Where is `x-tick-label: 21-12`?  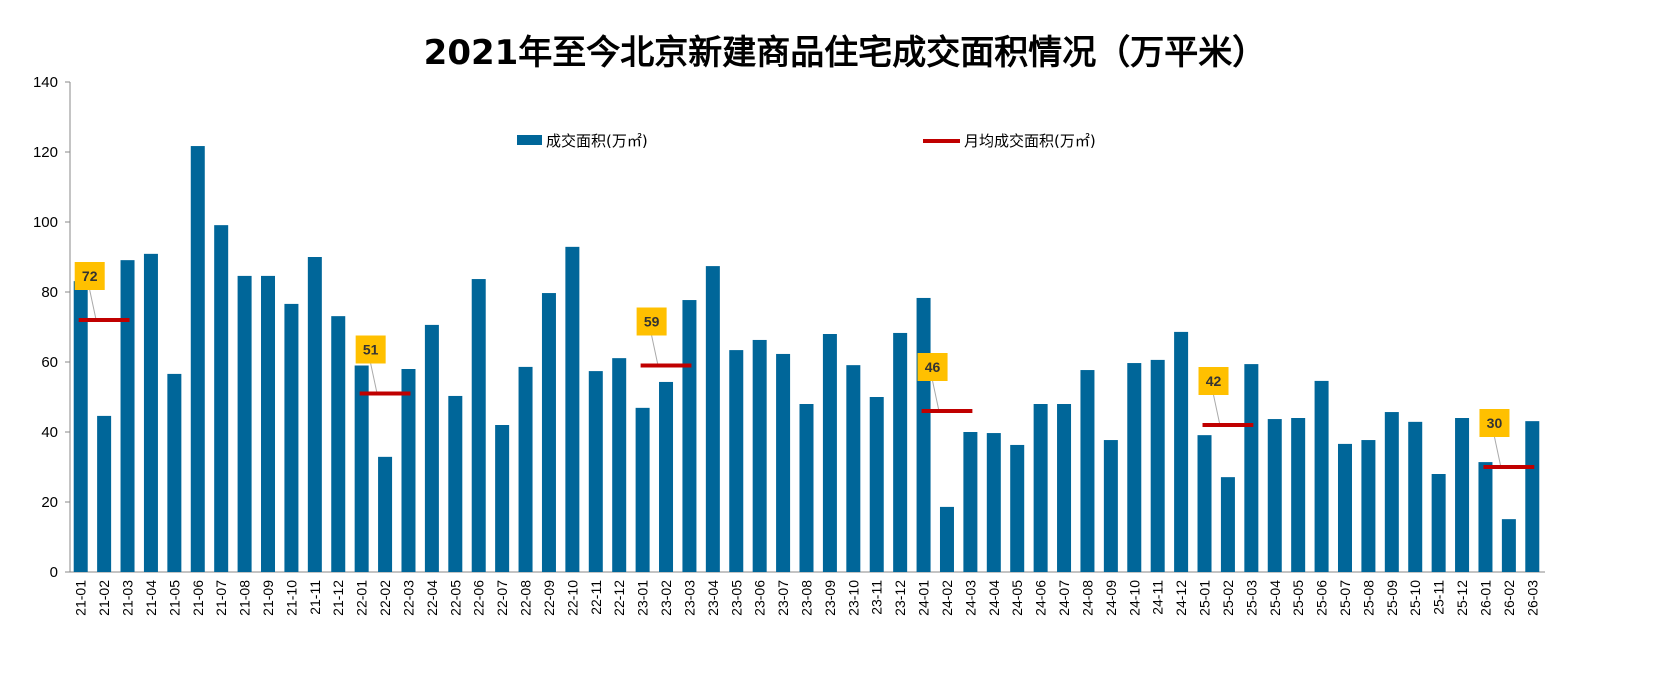
x-tick-label: 21-12 is located at coordinates (338, 598).